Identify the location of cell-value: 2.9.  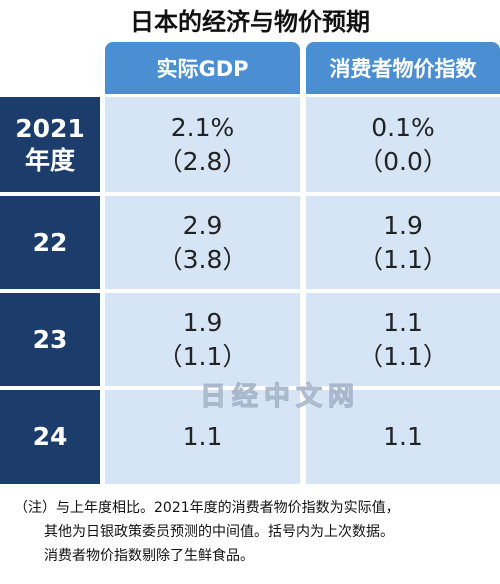
(202, 225).